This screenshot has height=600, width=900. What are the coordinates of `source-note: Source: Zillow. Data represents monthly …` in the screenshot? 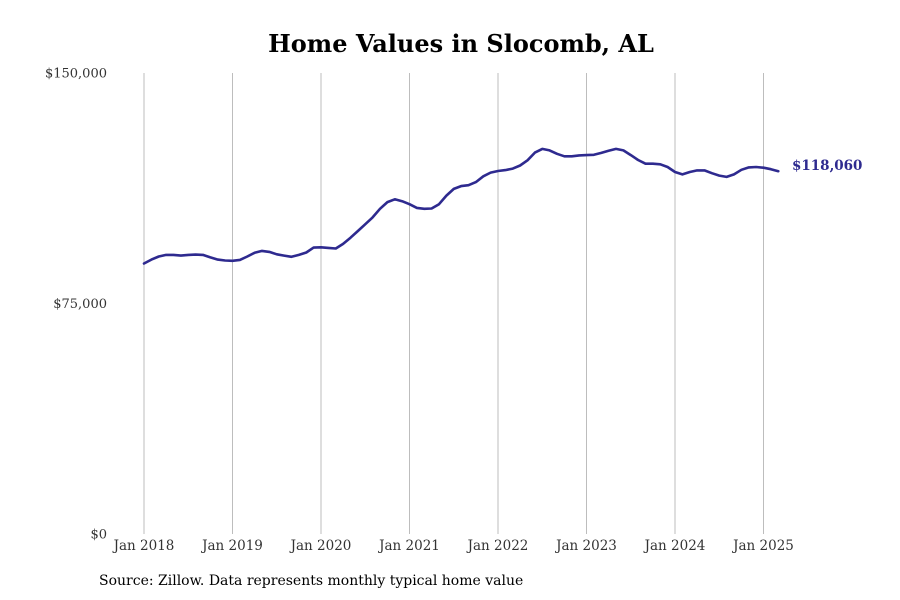 It's located at (311, 581).